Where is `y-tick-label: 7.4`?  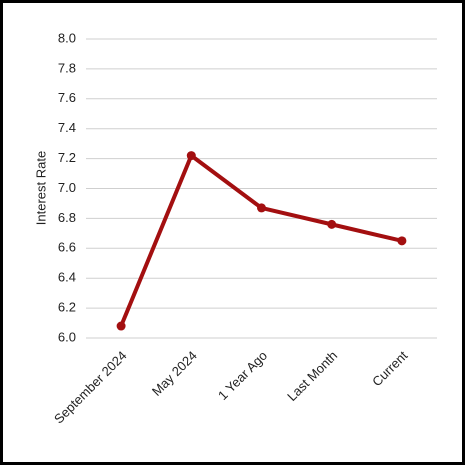 y-tick-label: 7.4 is located at coordinates (67, 127).